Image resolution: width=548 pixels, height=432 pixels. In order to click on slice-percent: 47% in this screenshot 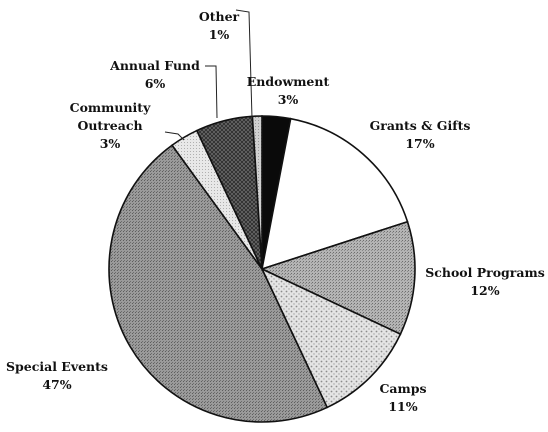, I will do `click(56, 384)`.